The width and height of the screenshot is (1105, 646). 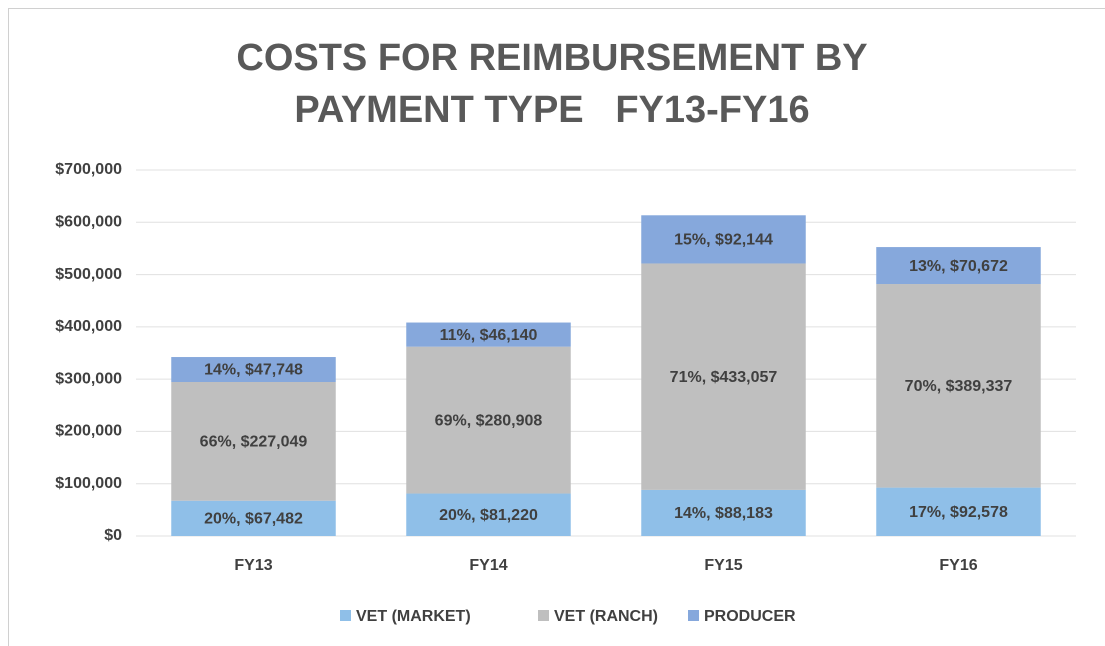 I want to click on data-label: 14%, $47,748, so click(x=253, y=370).